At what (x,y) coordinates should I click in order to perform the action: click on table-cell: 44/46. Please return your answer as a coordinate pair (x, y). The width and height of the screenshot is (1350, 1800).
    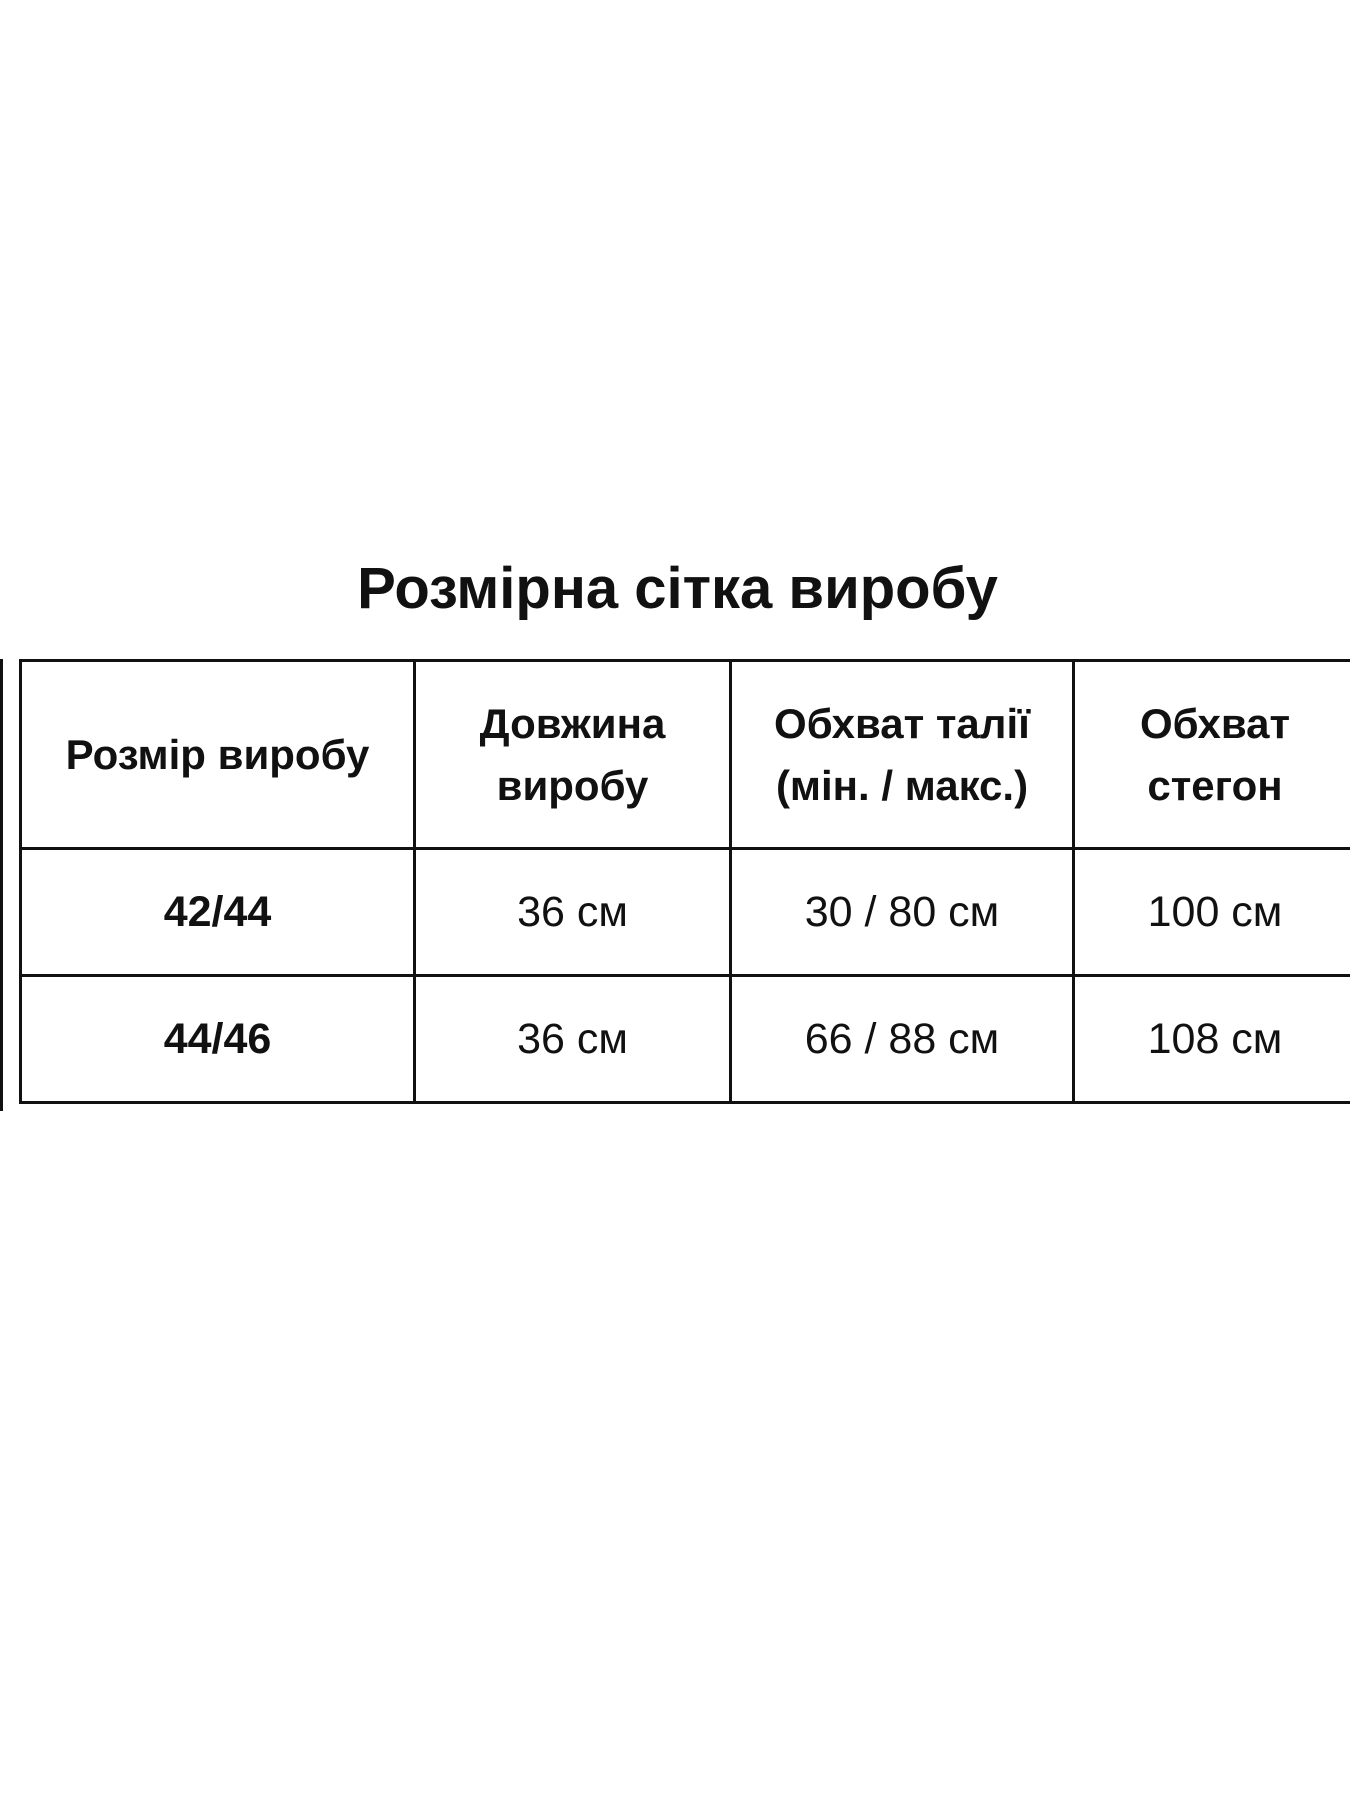
    Looking at the image, I should click on (217, 1039).